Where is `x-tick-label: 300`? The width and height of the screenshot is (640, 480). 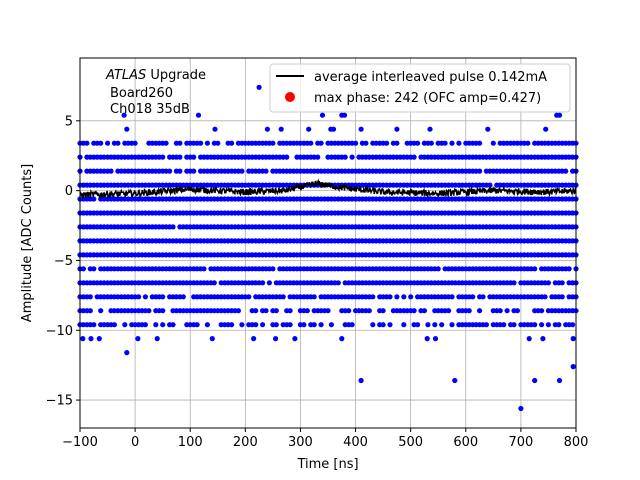 x-tick-label: 300 is located at coordinates (300, 442).